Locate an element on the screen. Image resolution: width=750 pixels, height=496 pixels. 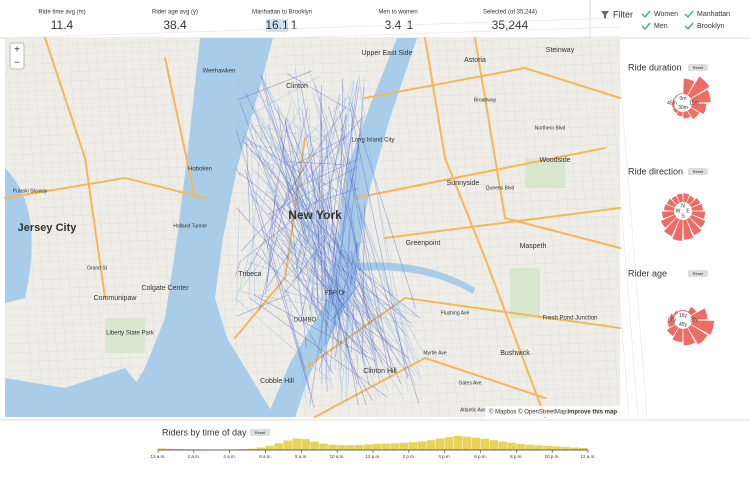
radial-label: 0m is located at coordinates (683, 99).